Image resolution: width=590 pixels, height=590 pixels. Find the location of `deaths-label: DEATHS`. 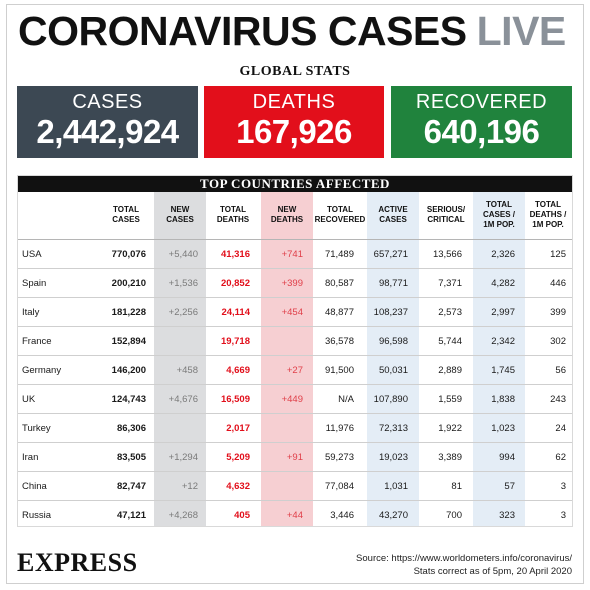

deaths-label: DEATHS is located at coordinates (294, 102).